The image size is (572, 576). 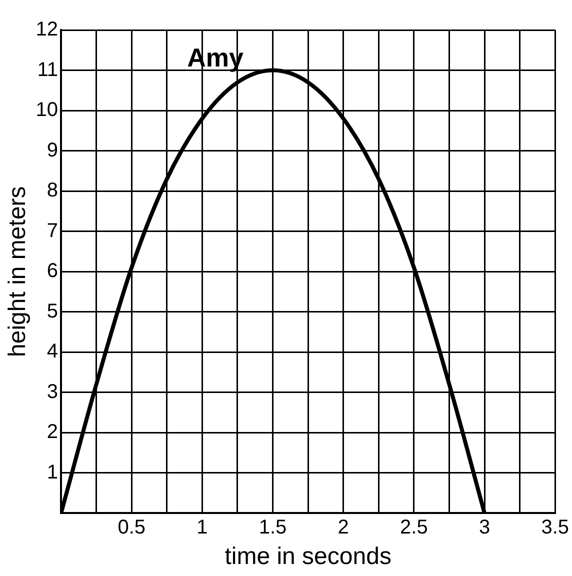 I want to click on x-tick-label: 3.5, so click(x=555, y=527).